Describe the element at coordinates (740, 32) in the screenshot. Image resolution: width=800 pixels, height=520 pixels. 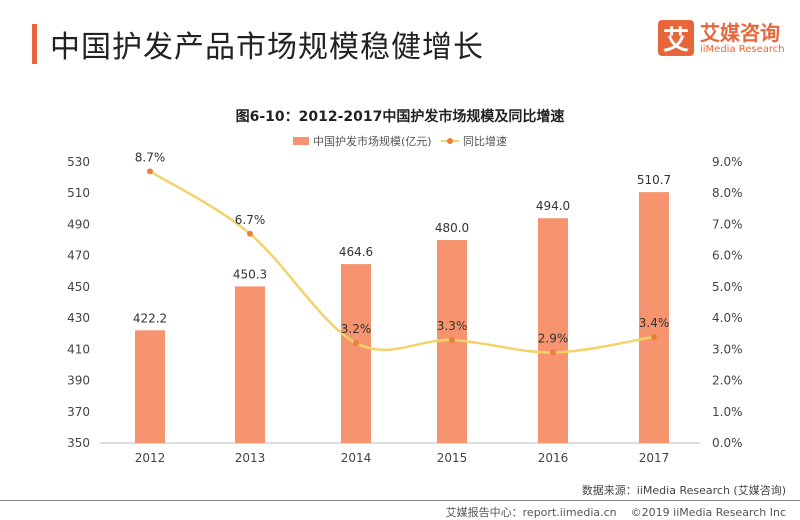
I see `logo-cn: 艾媒咨询` at that location.